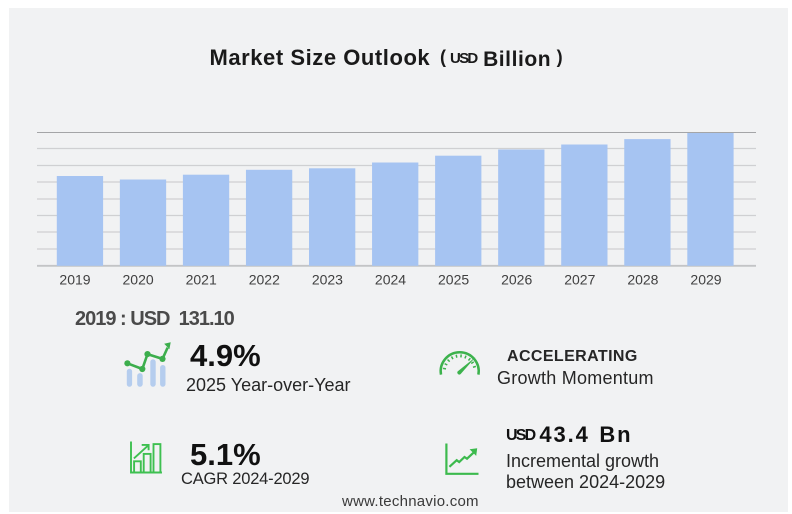 The image size is (792, 514). What do you see at coordinates (327, 280) in the screenshot?
I see `svg-text: 2023` at bounding box center [327, 280].